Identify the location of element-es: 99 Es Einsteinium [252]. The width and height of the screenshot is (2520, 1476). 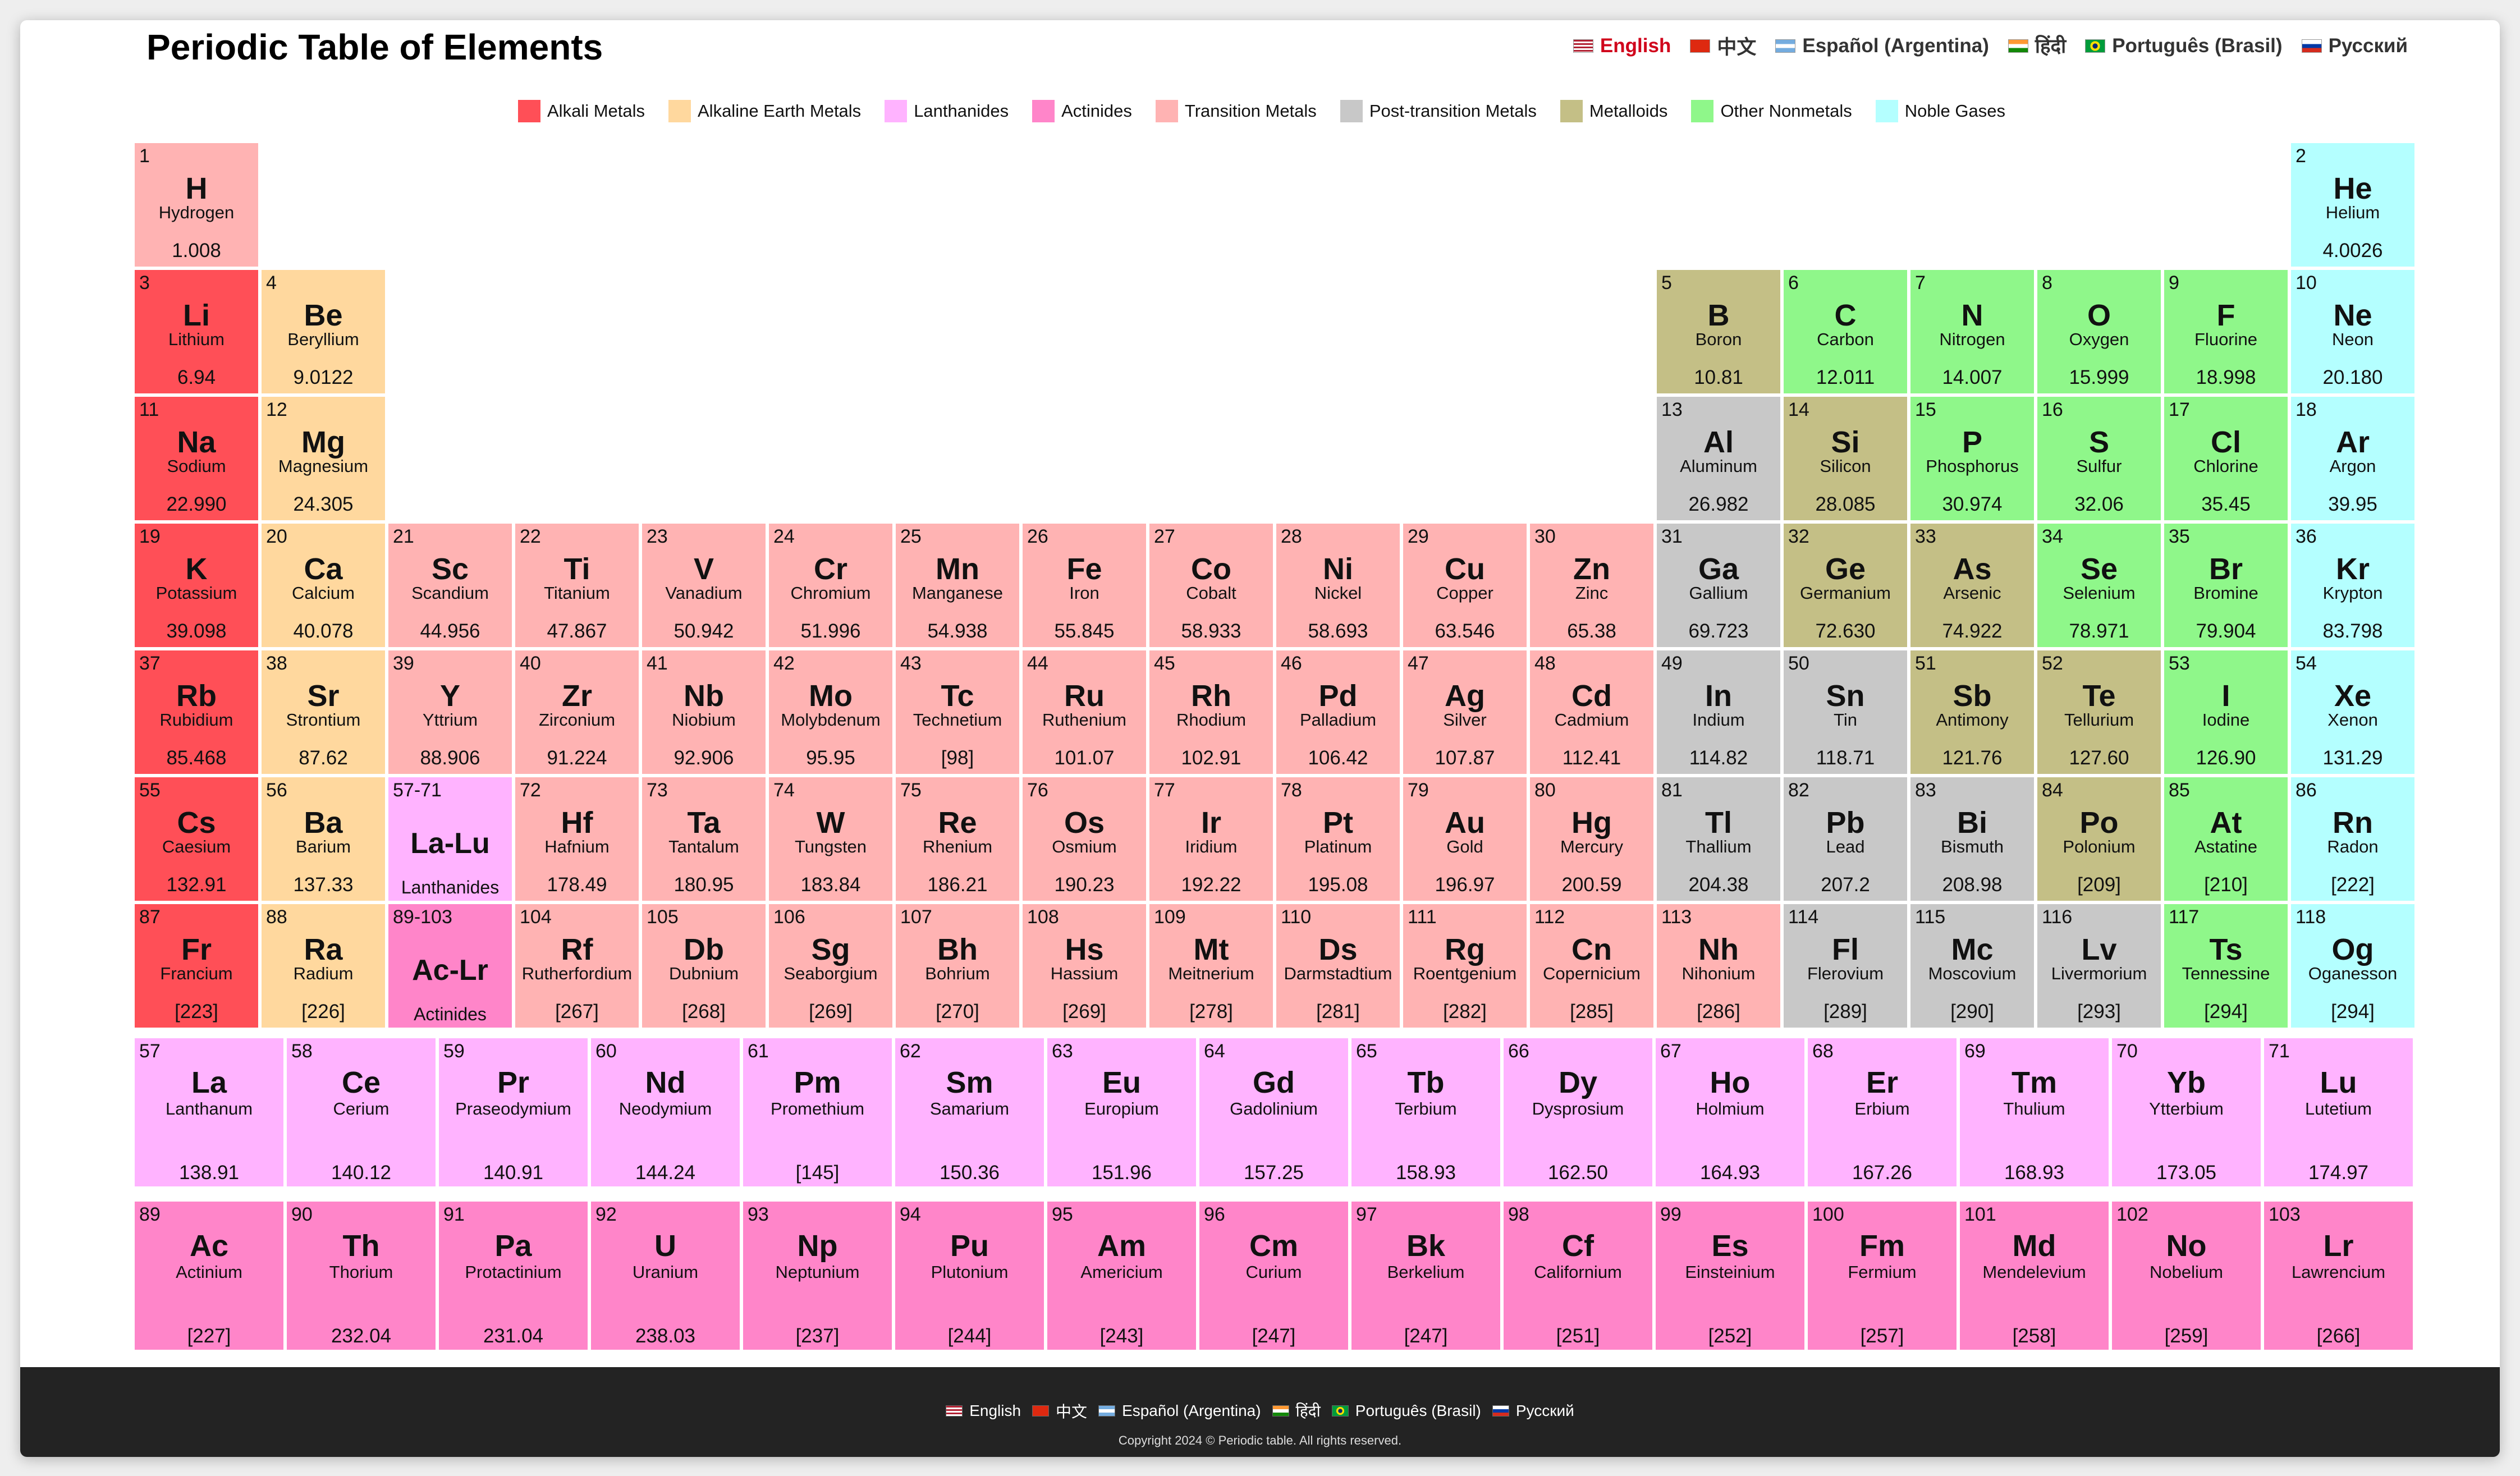
(1730, 1276).